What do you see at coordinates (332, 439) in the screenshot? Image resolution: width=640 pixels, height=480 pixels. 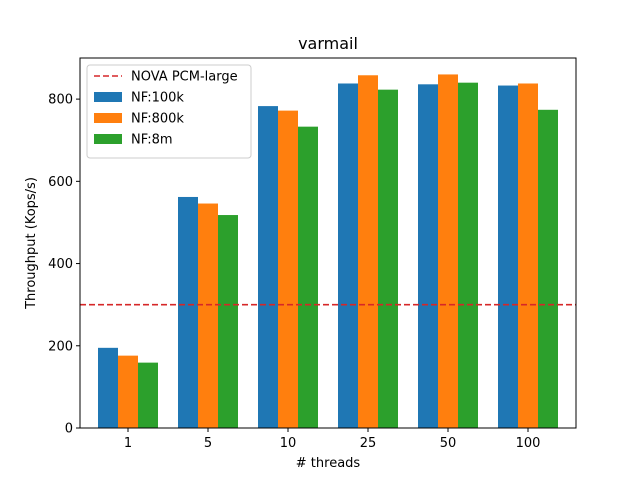 I see `x-axis-ticks: 1 5 10 25 50 100` at bounding box center [332, 439].